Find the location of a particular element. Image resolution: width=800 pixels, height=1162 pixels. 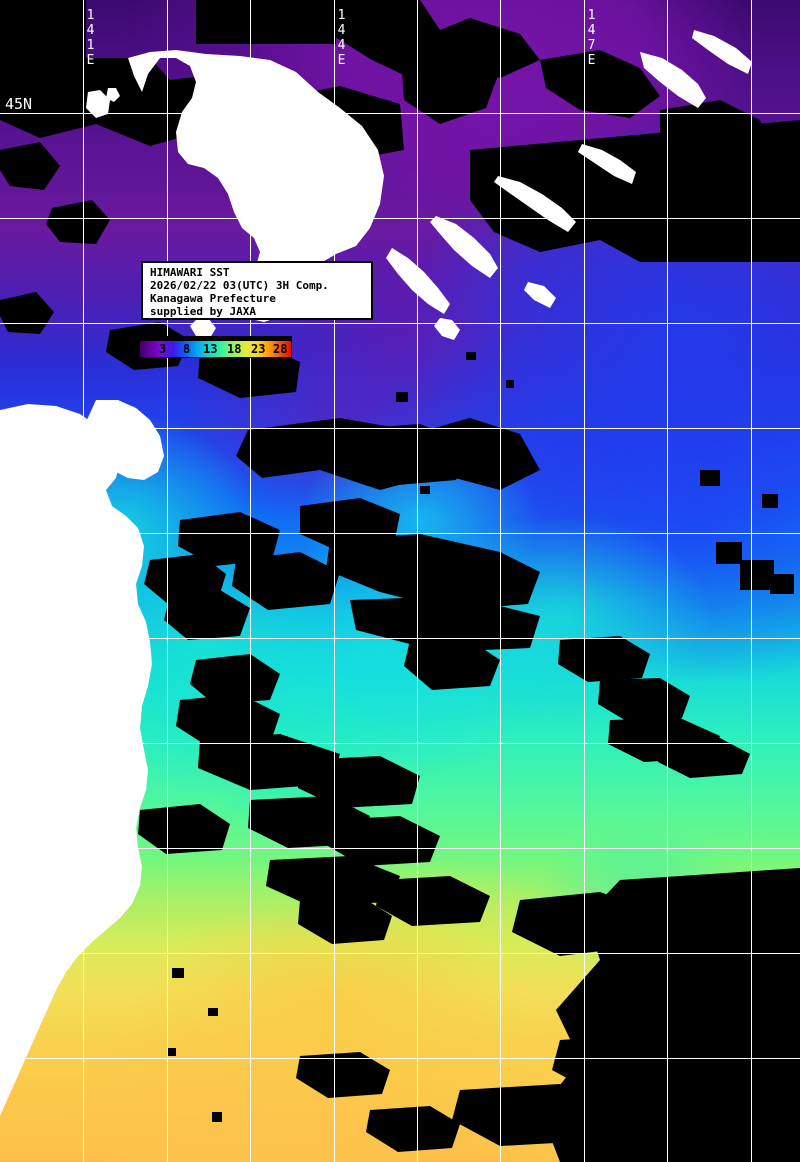

landmass-rebun is located at coordinates (113, 95).